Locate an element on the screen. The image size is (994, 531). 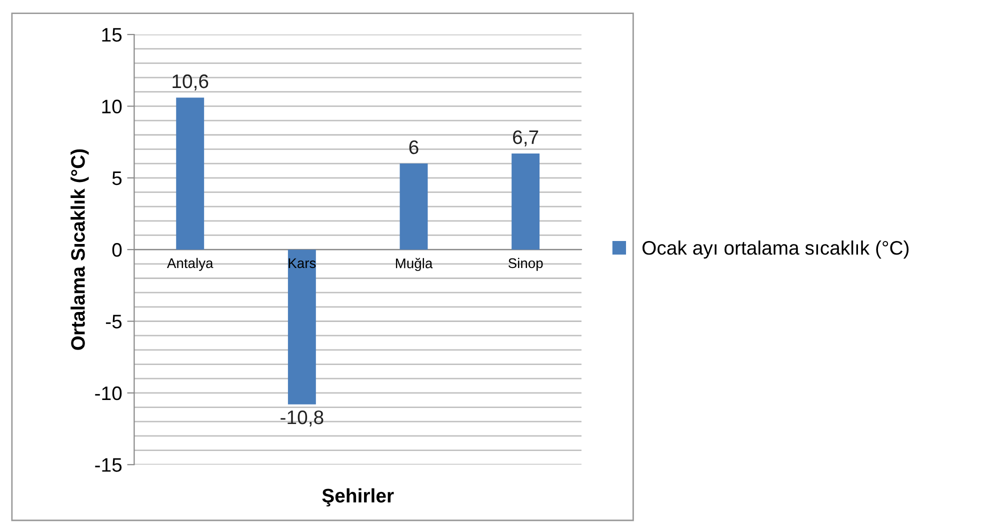
data-label: 10,6 is located at coordinates (190, 82).